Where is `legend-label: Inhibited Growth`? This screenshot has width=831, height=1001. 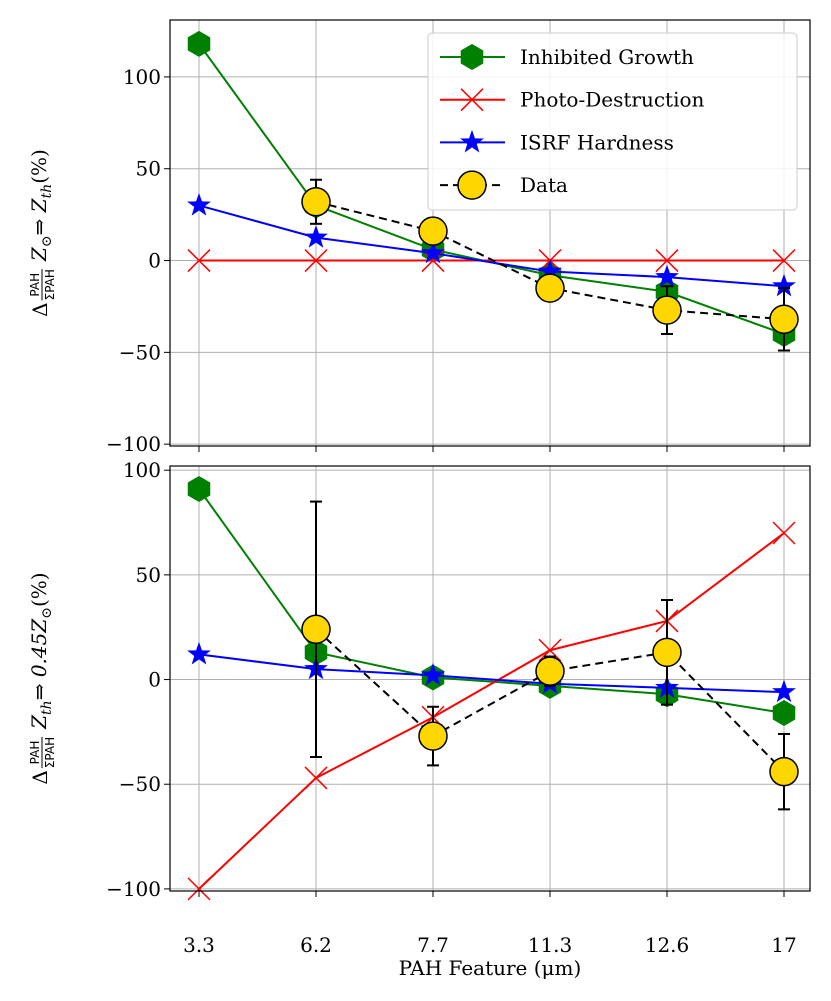
legend-label: Inhibited Growth is located at coordinates (607, 57).